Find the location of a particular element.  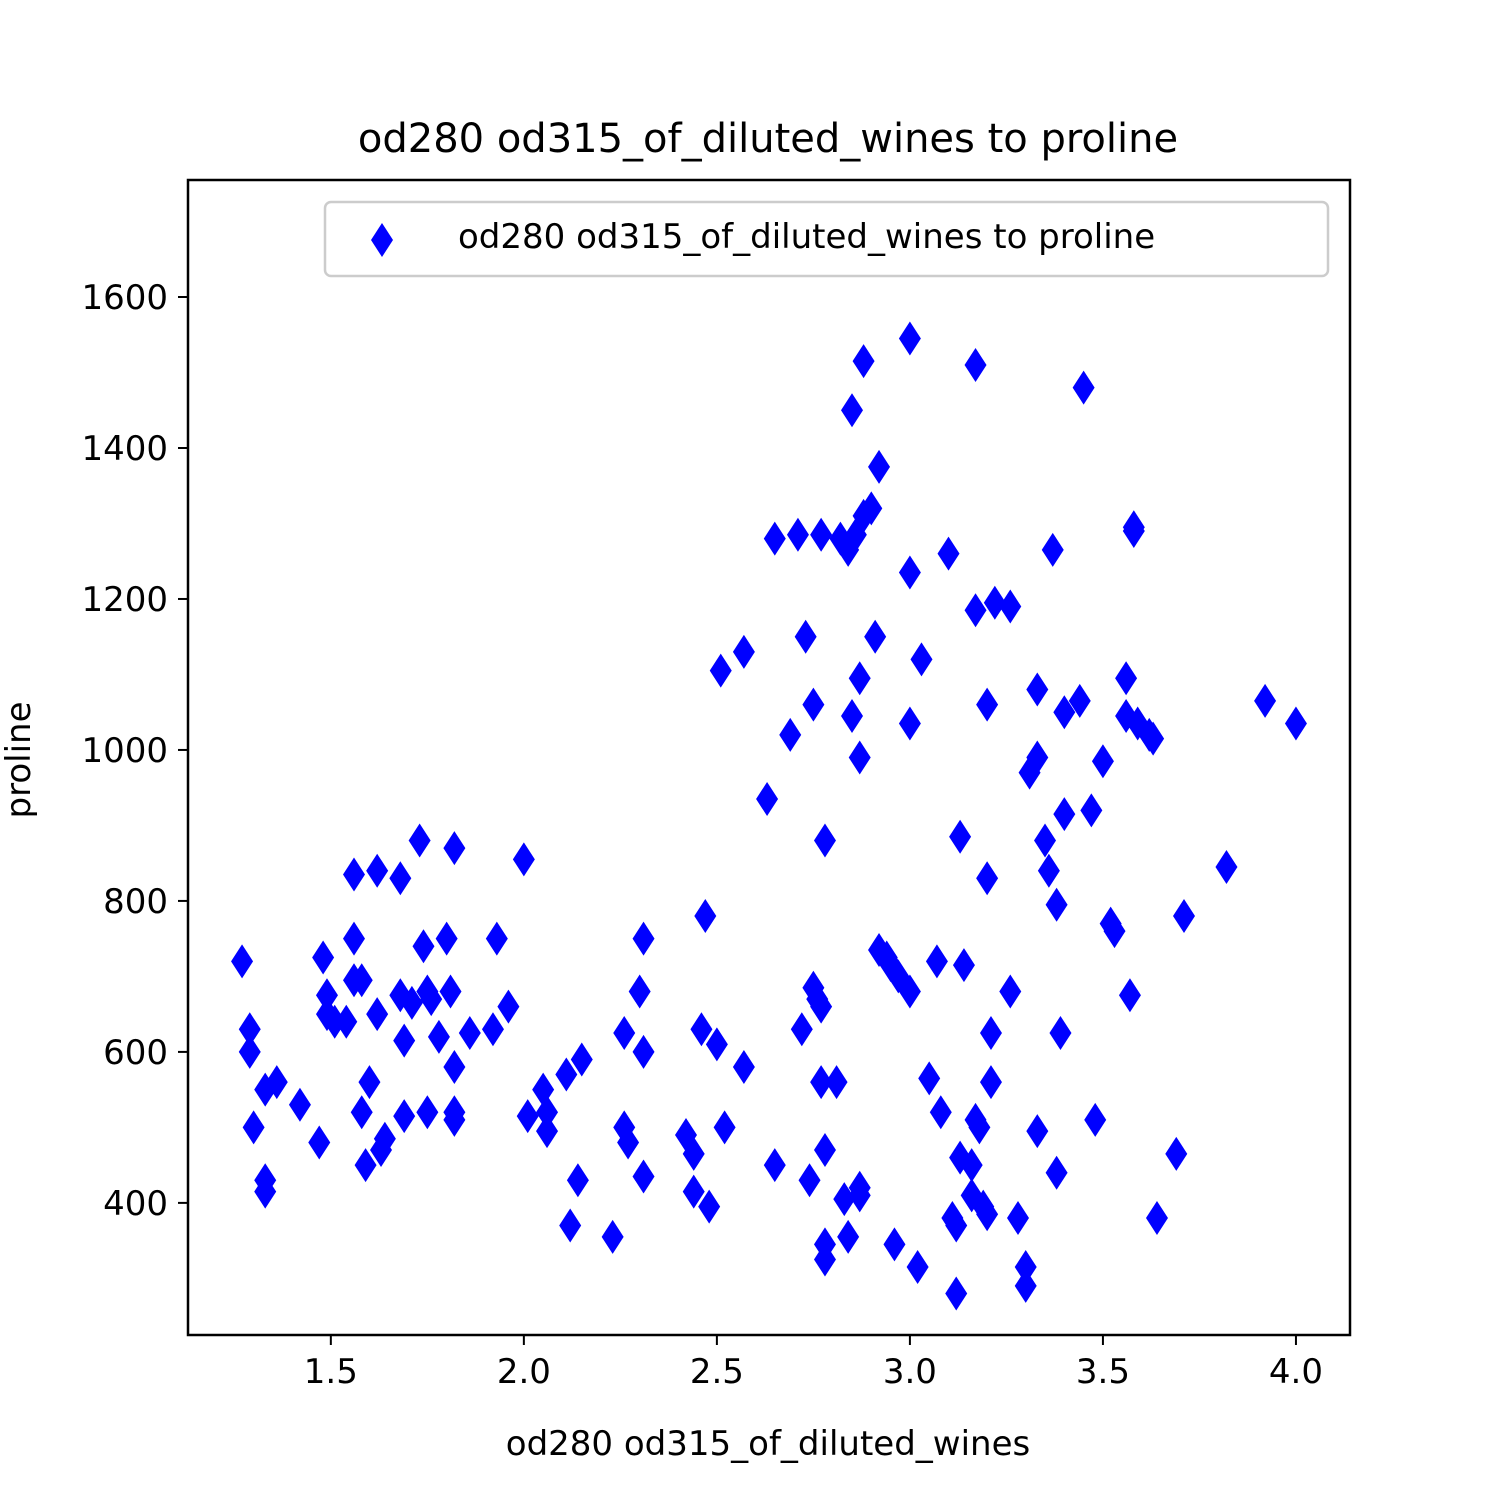

x-tick-label: 4.0 is located at coordinates (1296, 1372).